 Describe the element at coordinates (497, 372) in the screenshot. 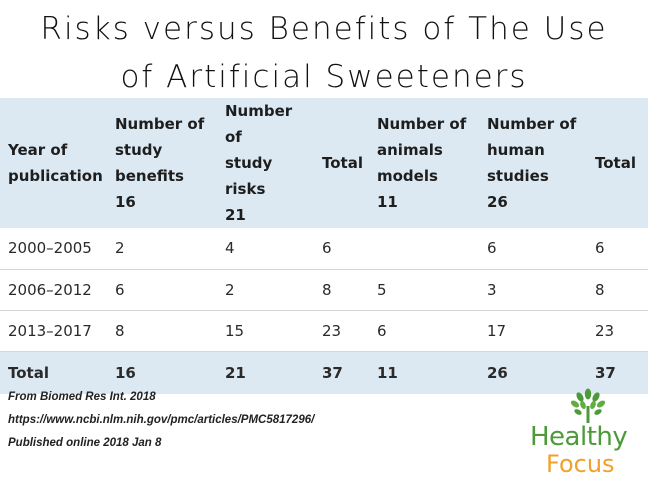

I see `table-cell: 26` at that location.